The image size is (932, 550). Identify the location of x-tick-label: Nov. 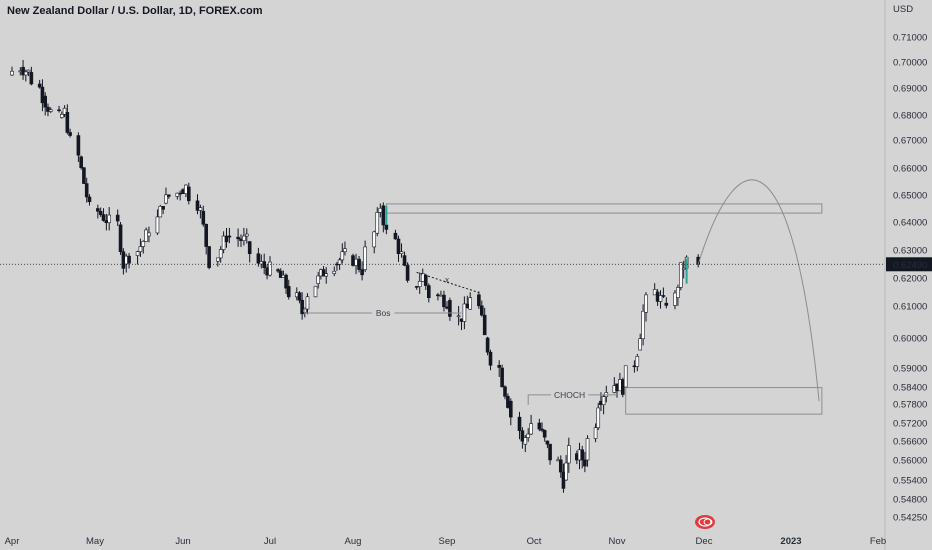
(617, 541).